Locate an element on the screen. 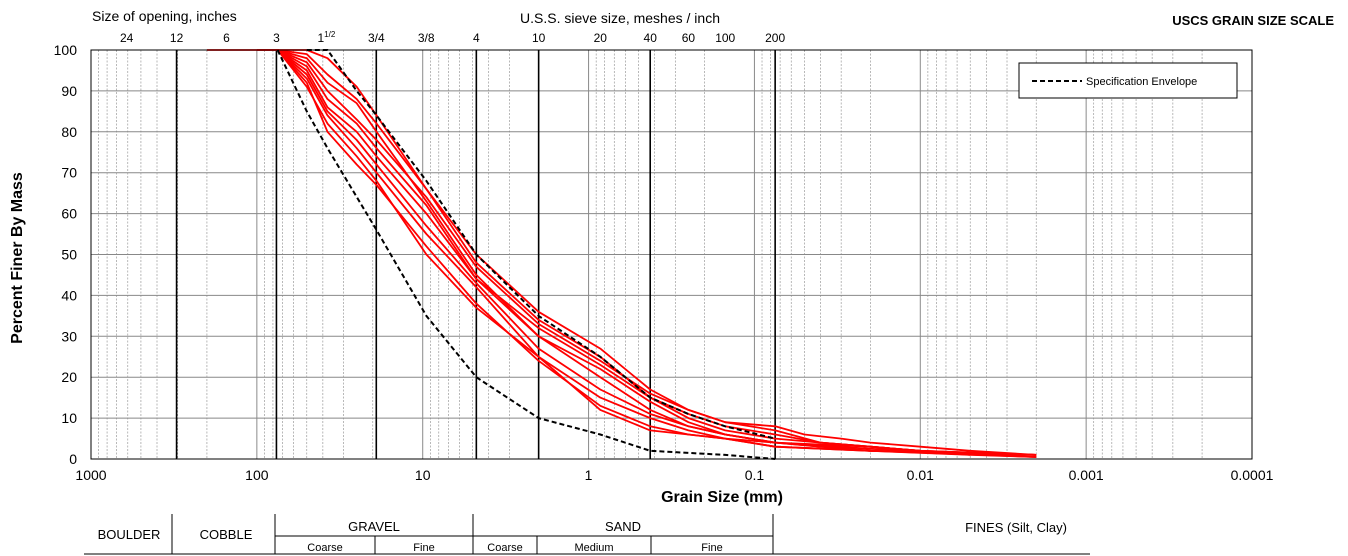 The width and height of the screenshot is (1348, 556). legend-box is located at coordinates (1128, 80).